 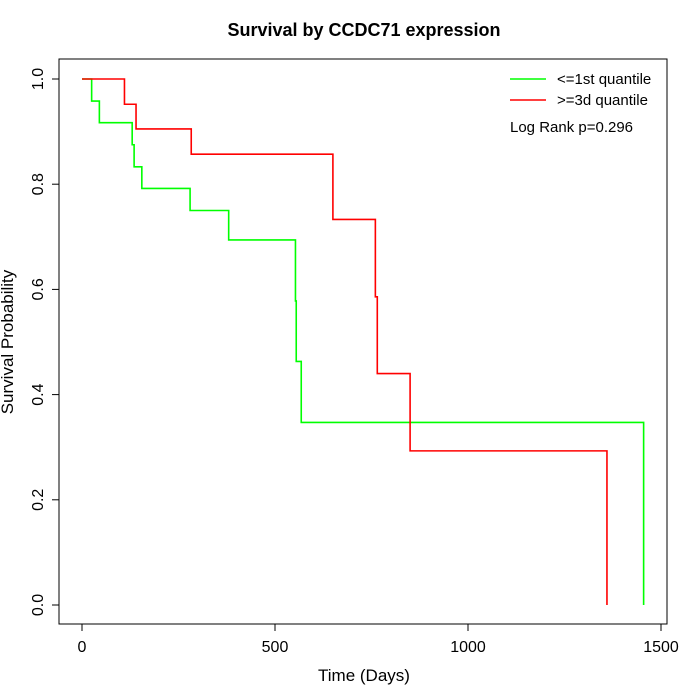 What do you see at coordinates (38, 79) in the screenshot?
I see `y-tick-label: 1.0` at bounding box center [38, 79].